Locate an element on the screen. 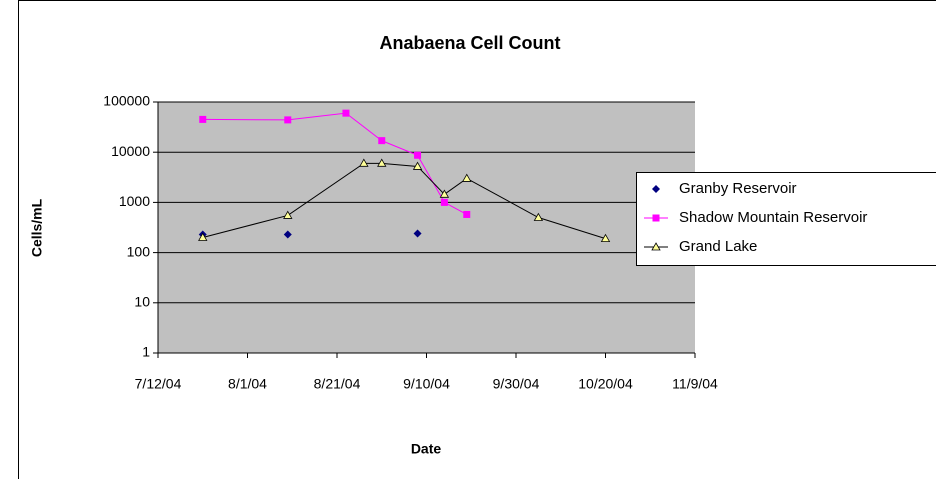 This screenshot has width=936, height=479. x-axis-label: Date is located at coordinates (426, 449).